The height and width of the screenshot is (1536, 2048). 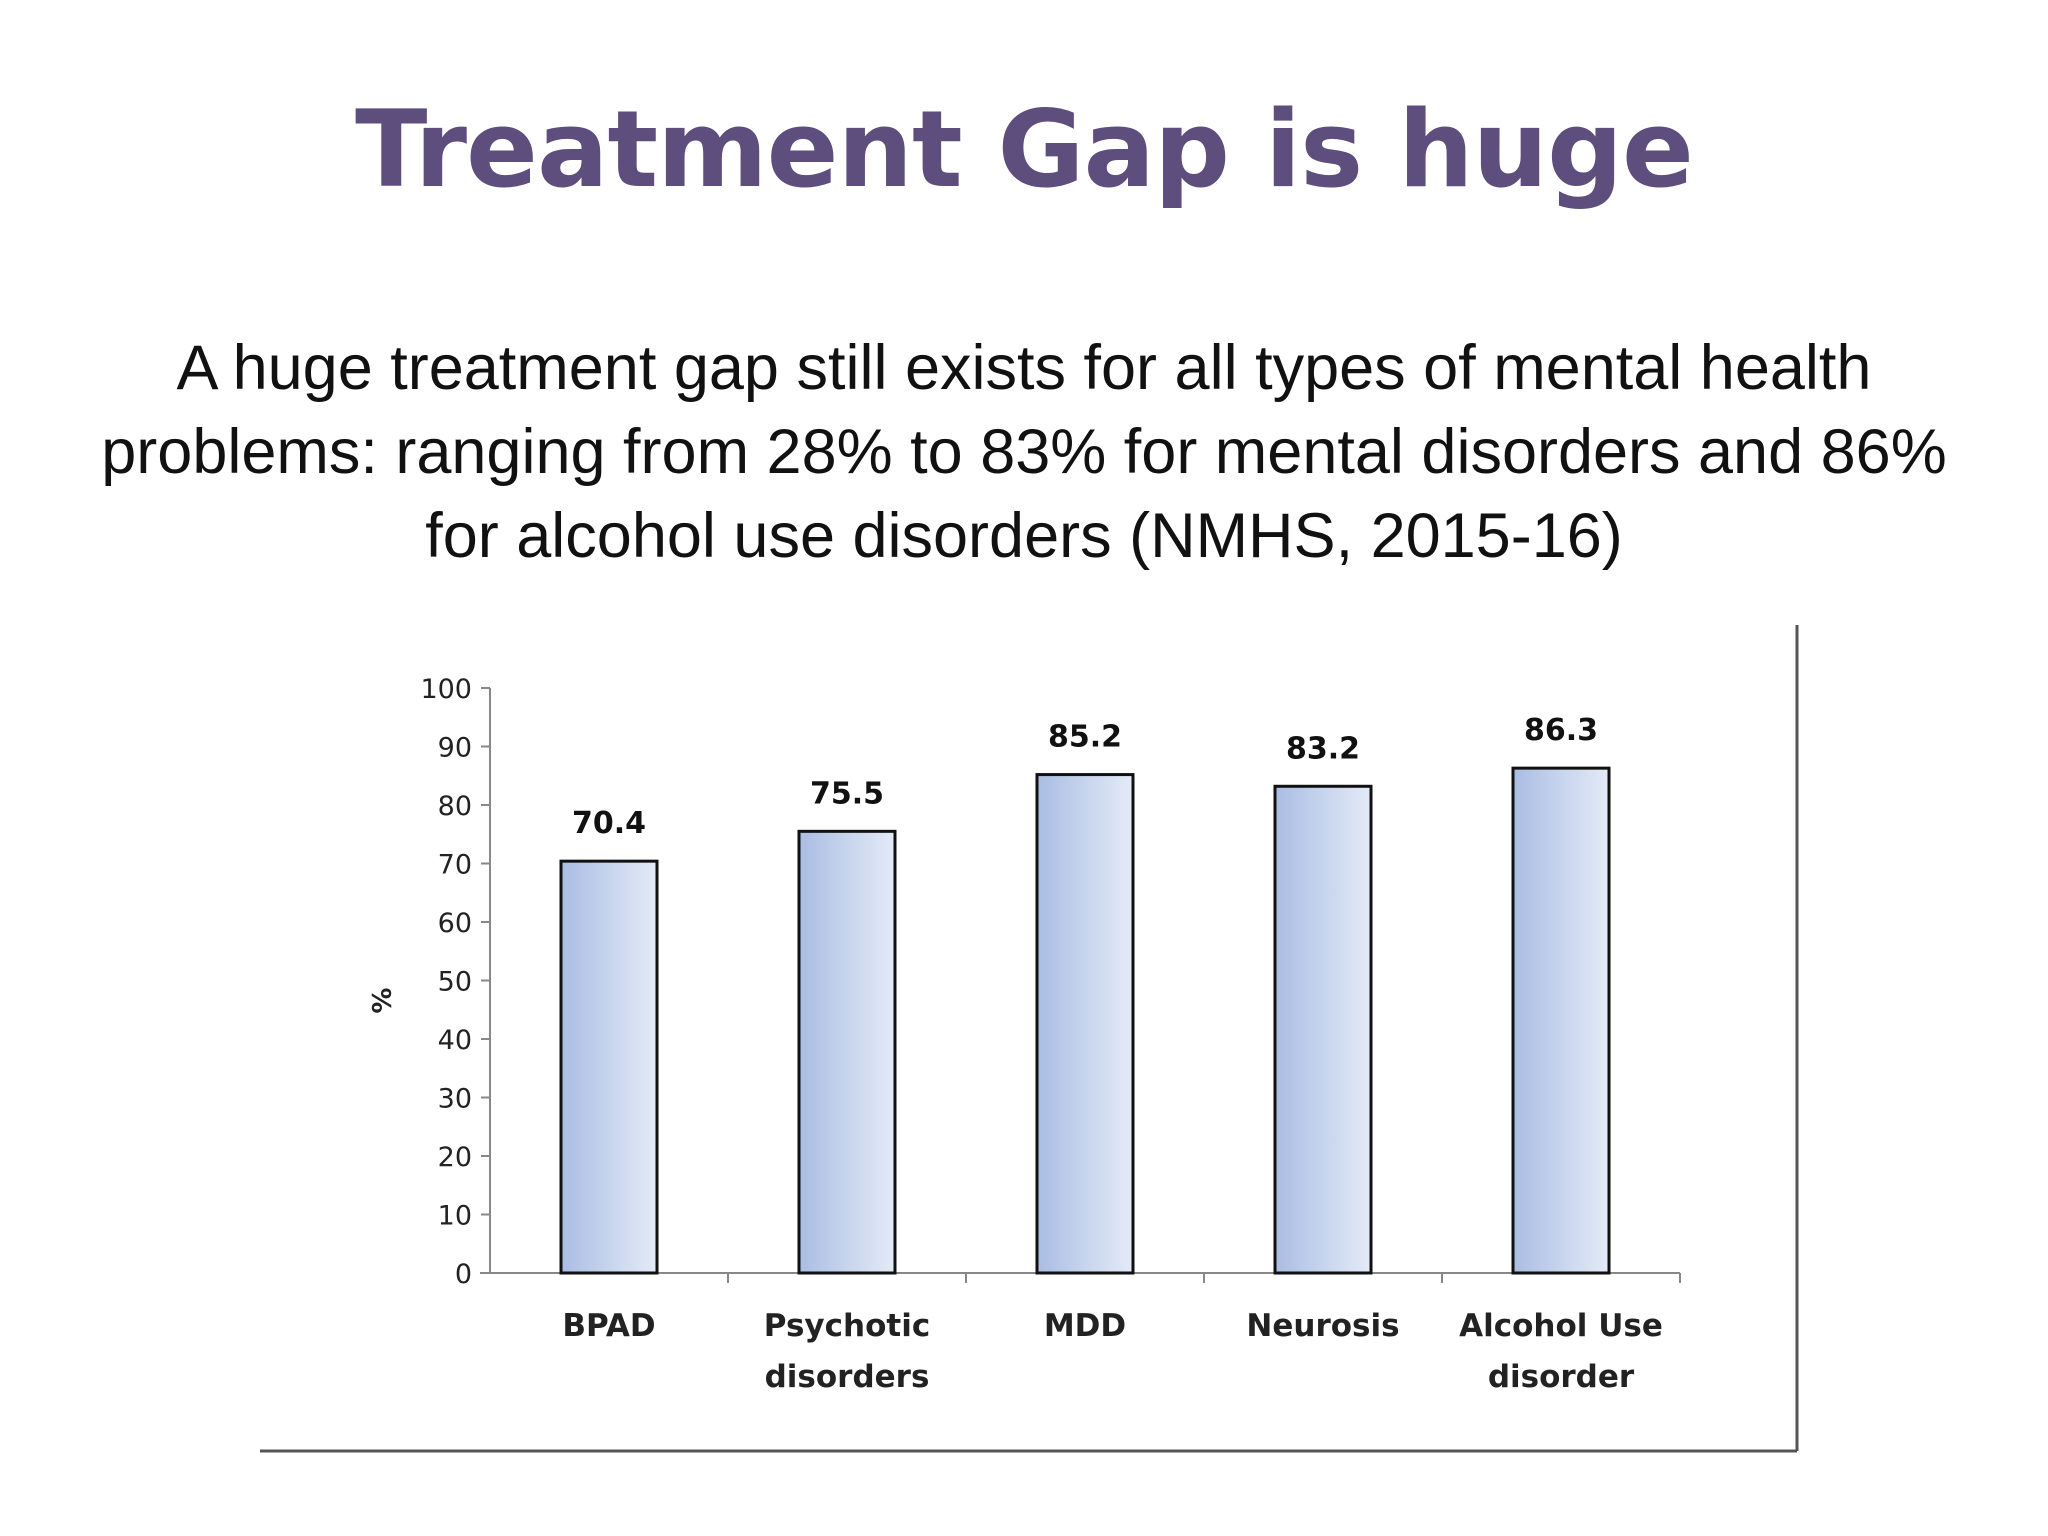 I want to click on value-label-5: 86.3, so click(x=1561, y=730).